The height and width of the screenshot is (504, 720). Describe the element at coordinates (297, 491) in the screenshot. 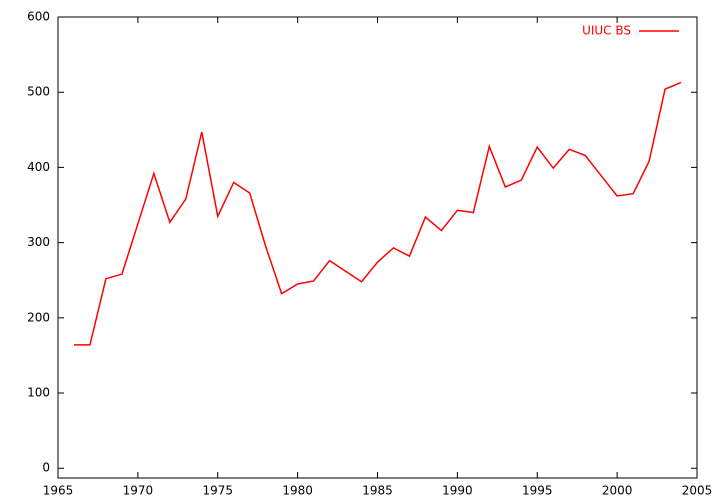

I see `x-tick-label: 1980` at that location.